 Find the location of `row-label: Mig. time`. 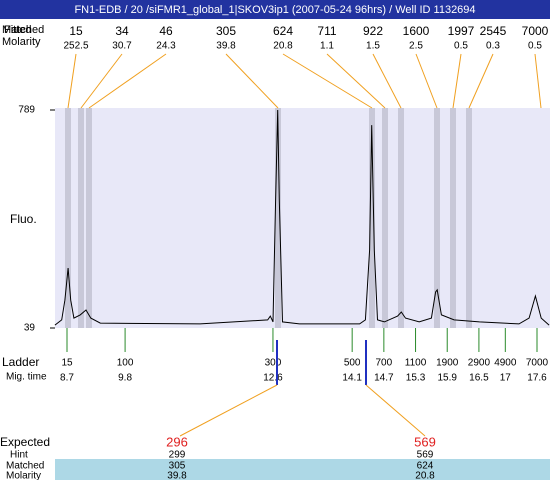

row-label: Mig. time is located at coordinates (26, 377).